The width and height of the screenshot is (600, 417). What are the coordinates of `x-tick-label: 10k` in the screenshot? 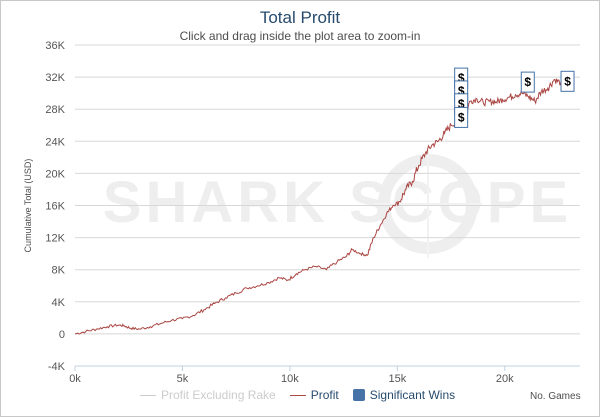 It's located at (290, 379).